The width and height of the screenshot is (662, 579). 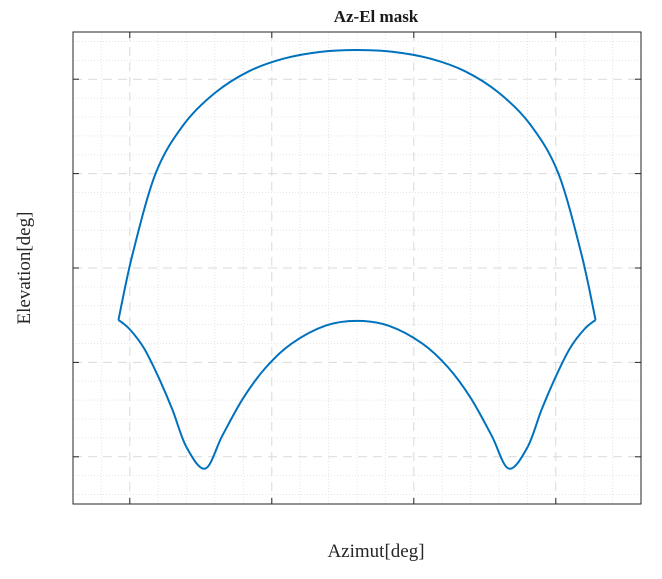 What do you see at coordinates (24, 268) in the screenshot?
I see `y-axis-label: Elevation[deg]` at bounding box center [24, 268].